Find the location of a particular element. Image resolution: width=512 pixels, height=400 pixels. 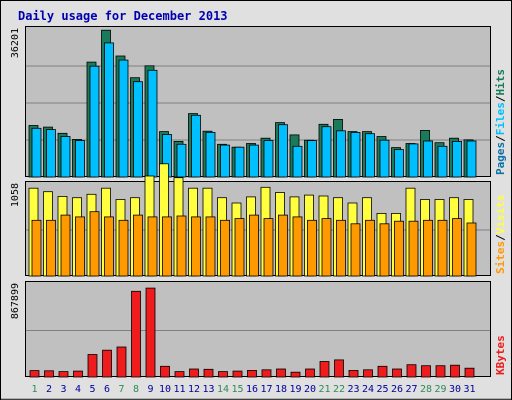

y-axis-max-label: 36201 is located at coordinates (15, 43).